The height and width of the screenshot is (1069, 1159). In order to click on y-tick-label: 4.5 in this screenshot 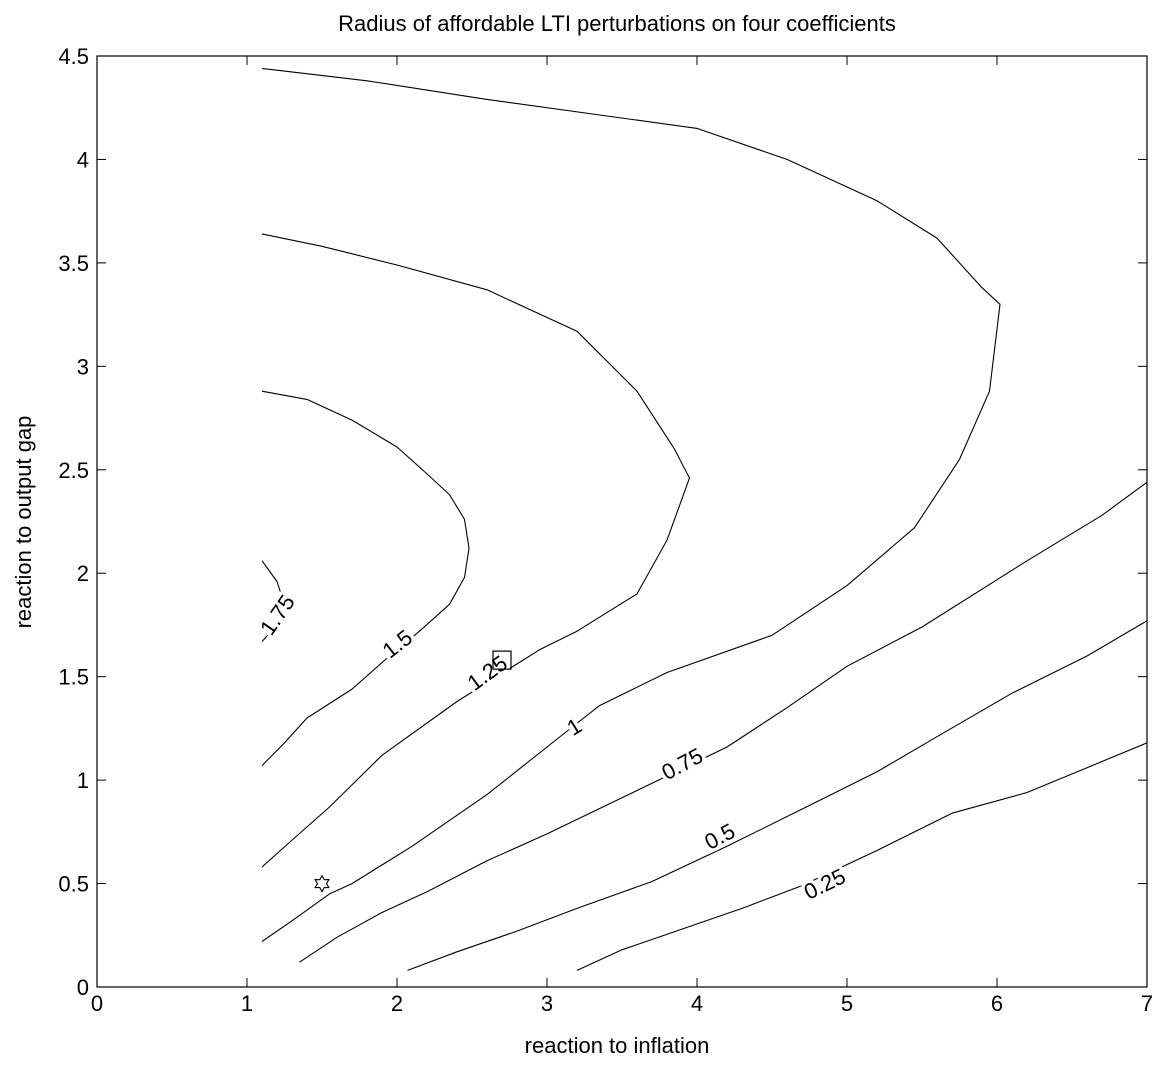, I will do `click(73, 56)`.